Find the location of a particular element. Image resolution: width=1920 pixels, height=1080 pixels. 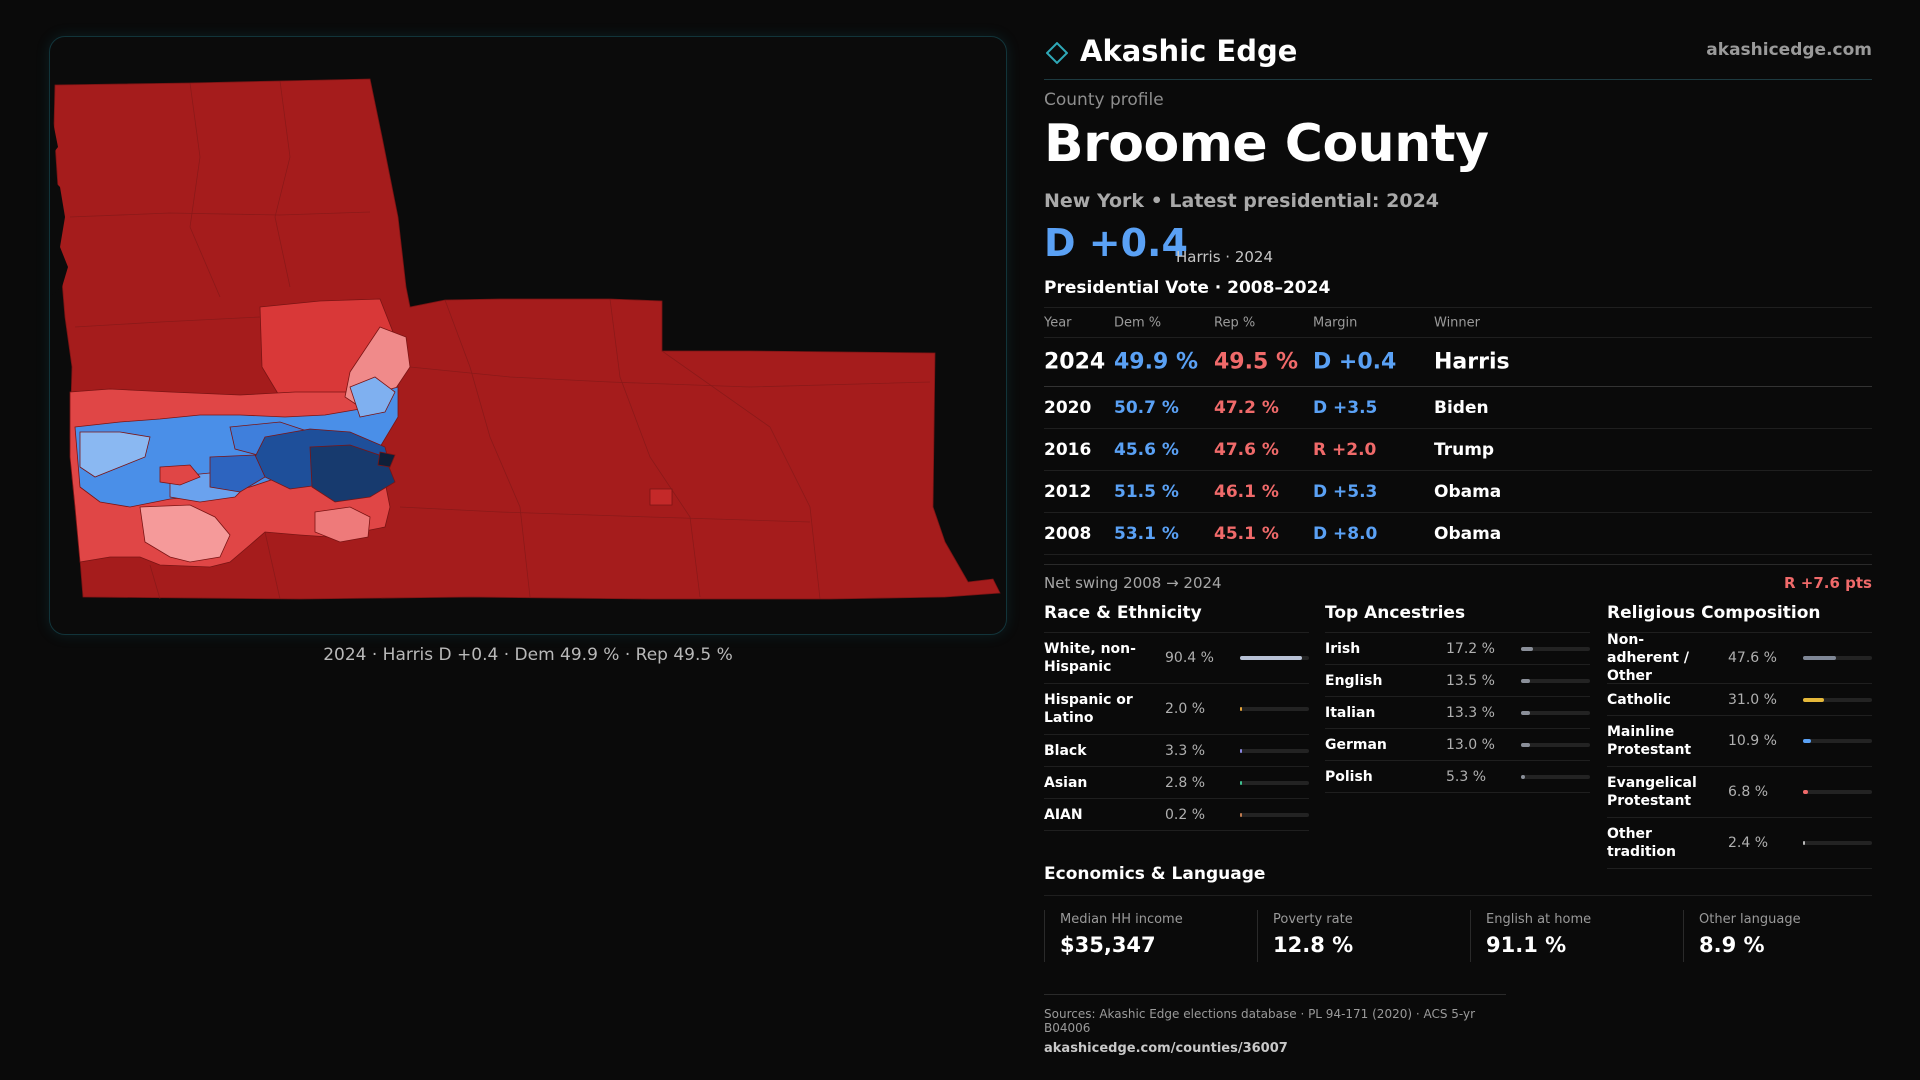

religion-label: Other tradition is located at coordinates (1641, 843).